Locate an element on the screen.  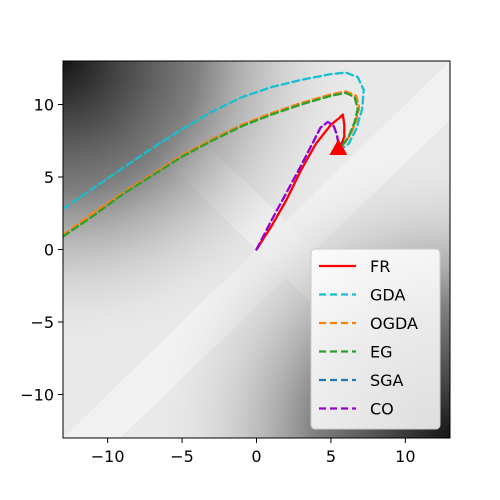
x-tick-label: 10 is located at coordinates (405, 456).